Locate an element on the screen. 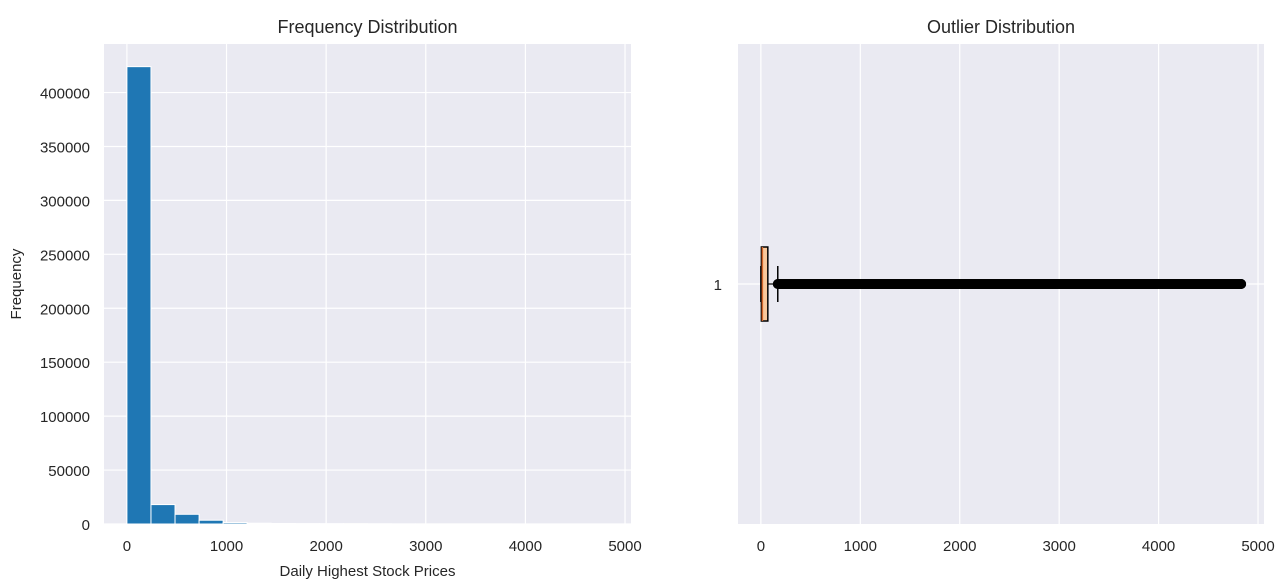 The image size is (1282, 586). outlier-points is located at coordinates (1009, 283).